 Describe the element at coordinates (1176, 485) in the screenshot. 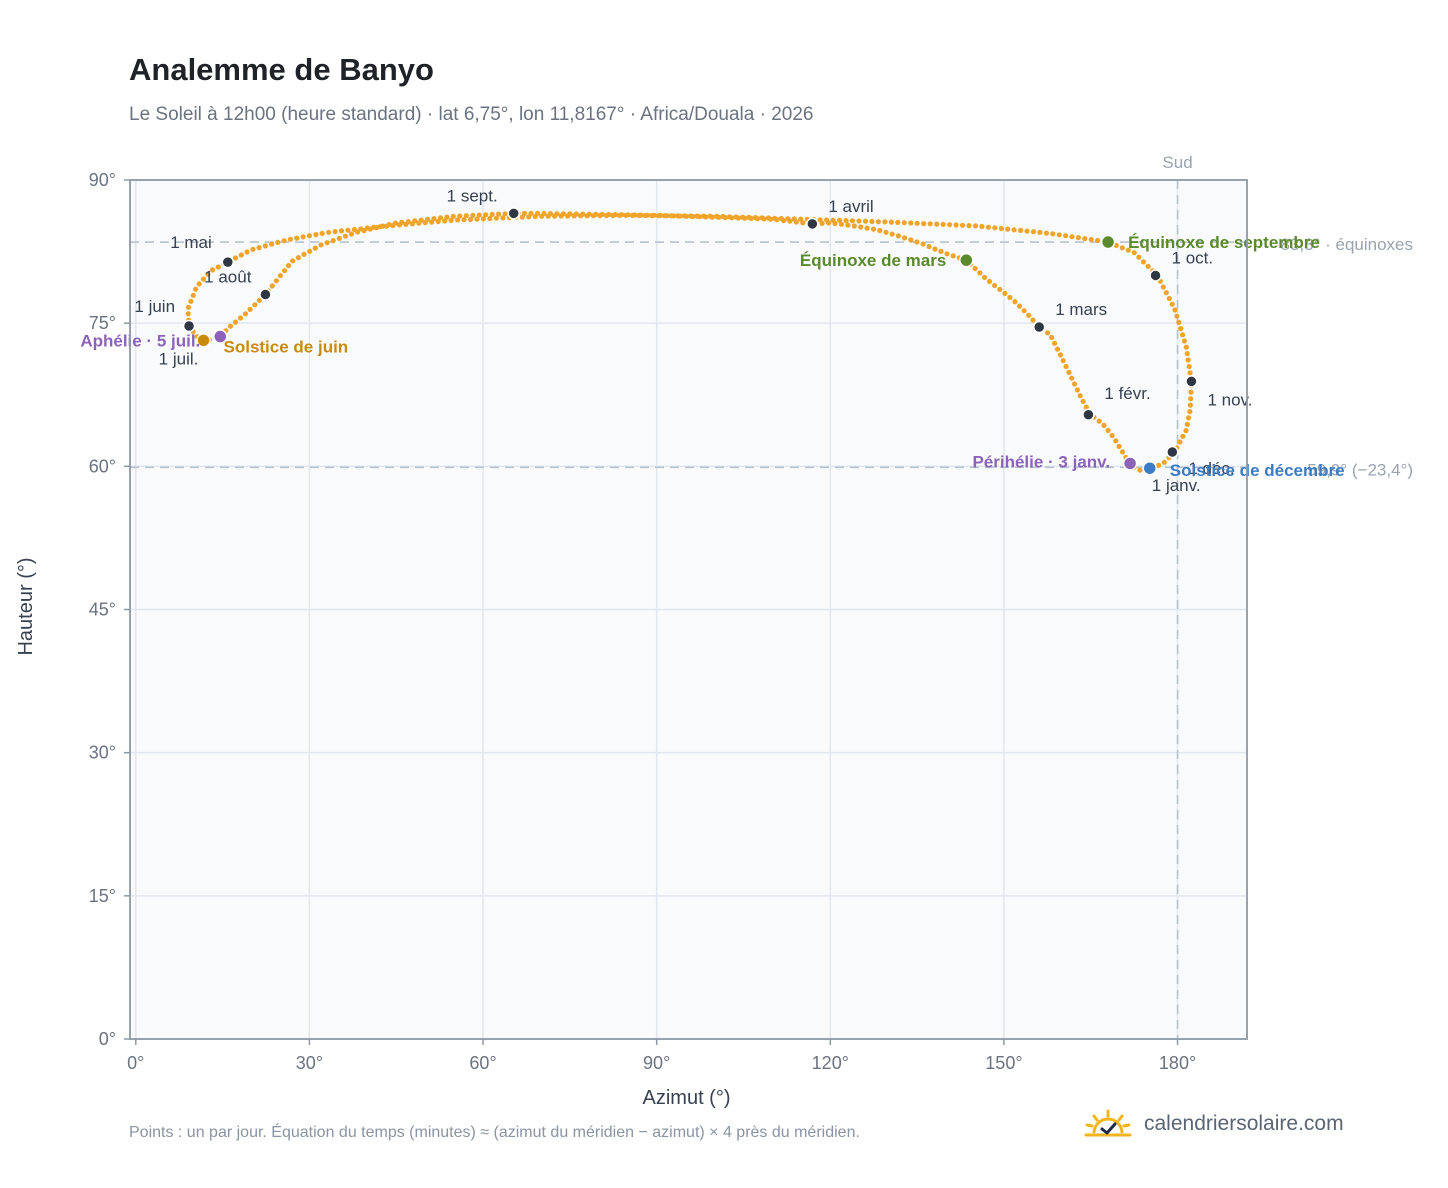

I see `month-label: 1 janv.` at that location.